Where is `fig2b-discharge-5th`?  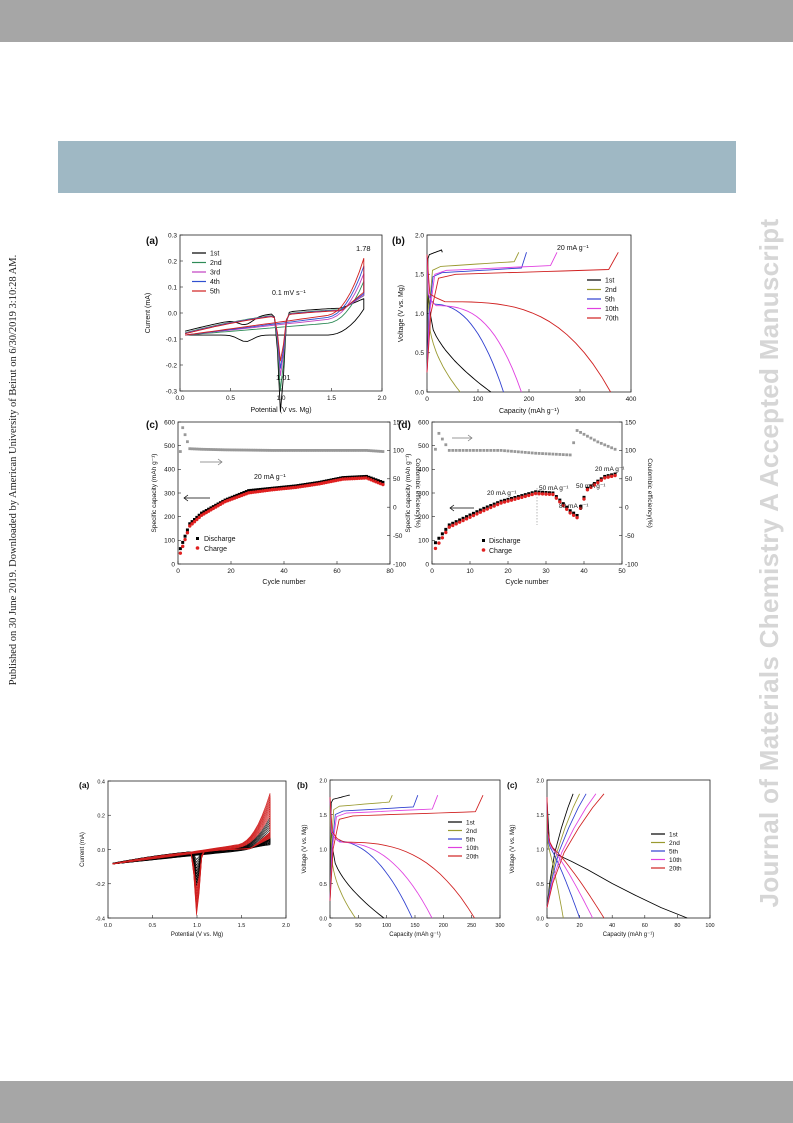
fig2b-discharge-5th is located at coordinates (371, 858).